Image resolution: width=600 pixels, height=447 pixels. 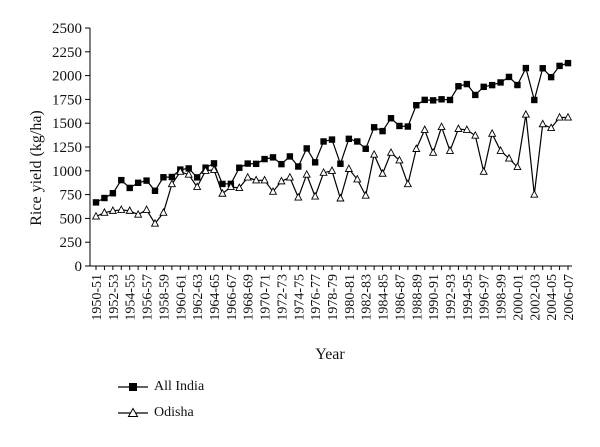 What do you see at coordinates (400, 297) in the screenshot?
I see `x-tick-label: 1986-87` at bounding box center [400, 297].